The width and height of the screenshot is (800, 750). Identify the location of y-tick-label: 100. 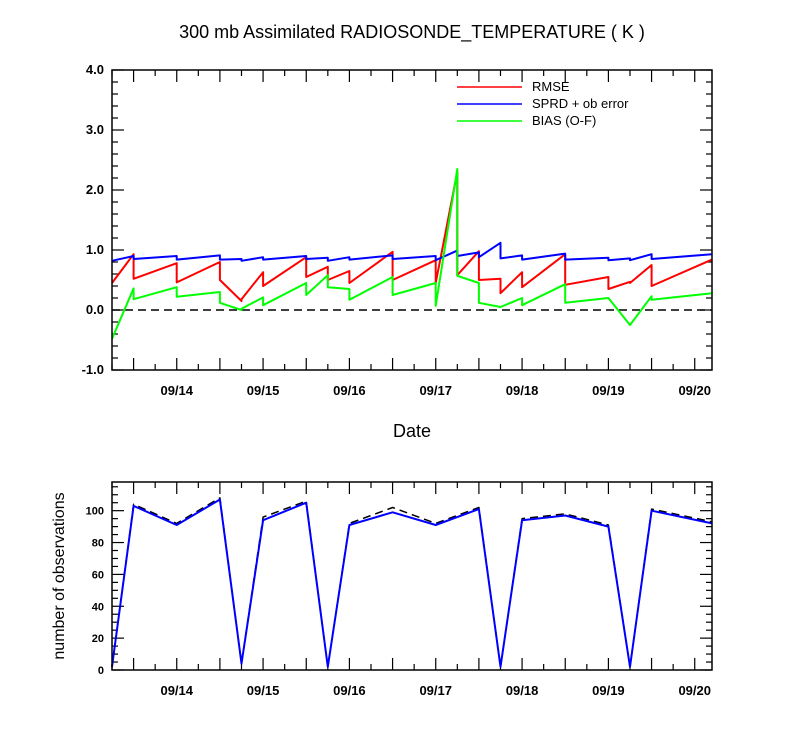
(95, 512).